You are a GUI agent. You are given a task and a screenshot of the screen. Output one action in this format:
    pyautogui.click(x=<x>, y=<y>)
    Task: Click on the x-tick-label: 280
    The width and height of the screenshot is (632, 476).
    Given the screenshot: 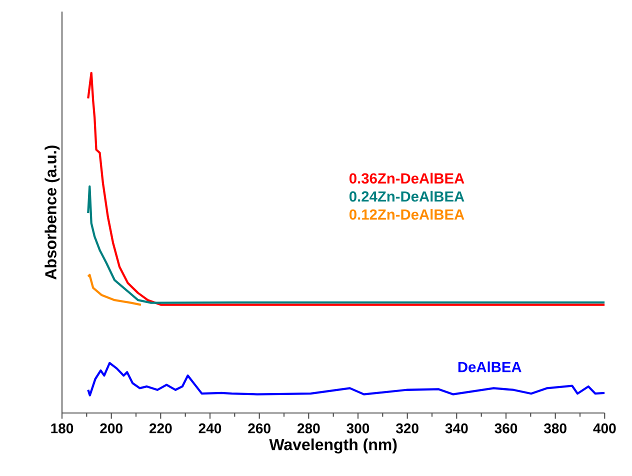 What is the action you would take?
    pyautogui.click(x=308, y=428)
    